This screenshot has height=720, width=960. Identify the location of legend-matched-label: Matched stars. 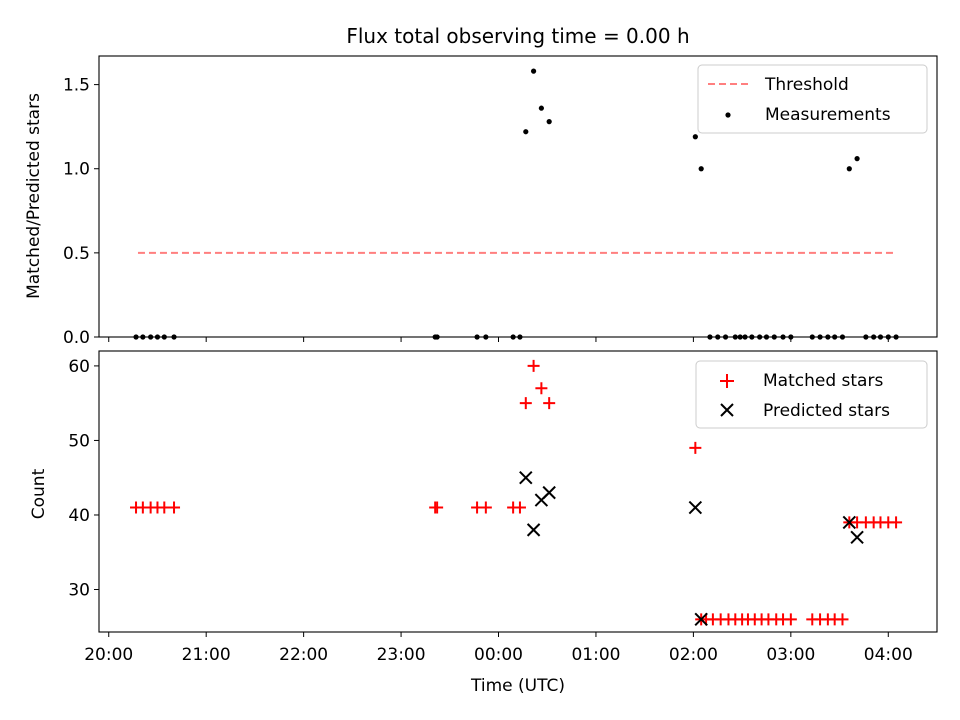
(823, 381).